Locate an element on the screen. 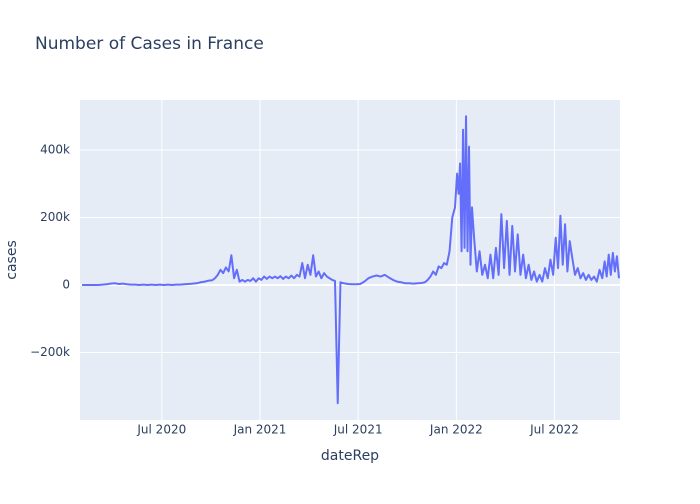 Image resolution: width=700 pixels, height=504 pixels. x-axis-title: dateRep is located at coordinates (350, 456).